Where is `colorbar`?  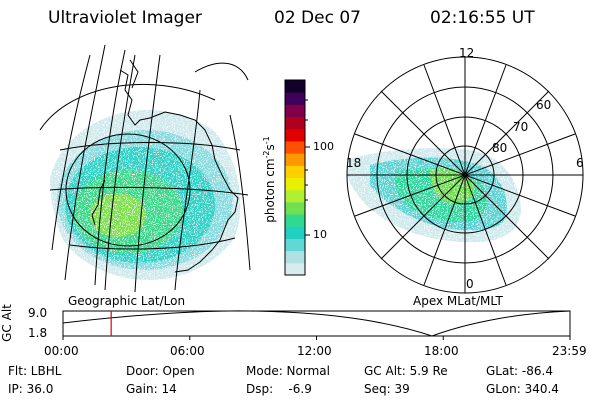
colorbar is located at coordinates (297, 177).